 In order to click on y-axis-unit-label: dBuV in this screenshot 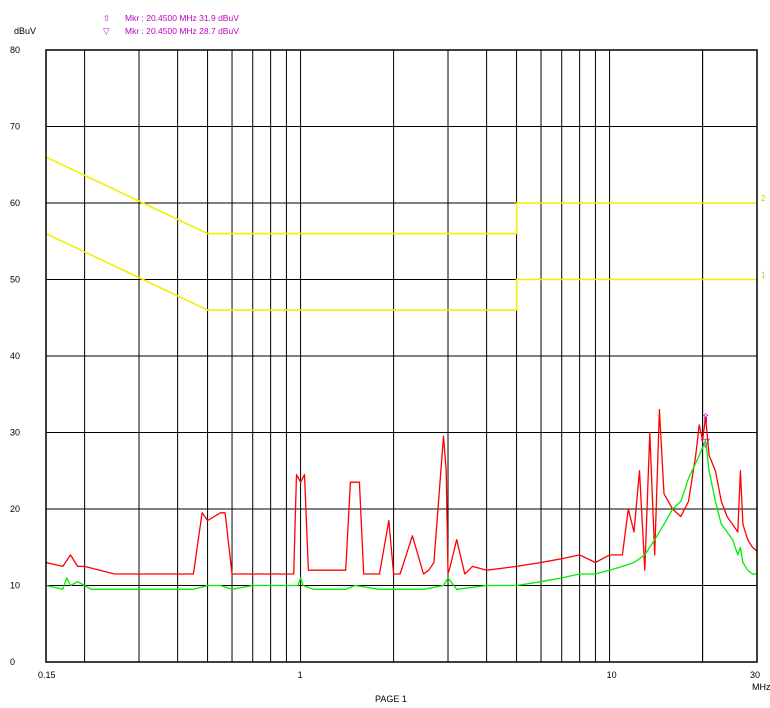, I will do `click(25, 31)`.